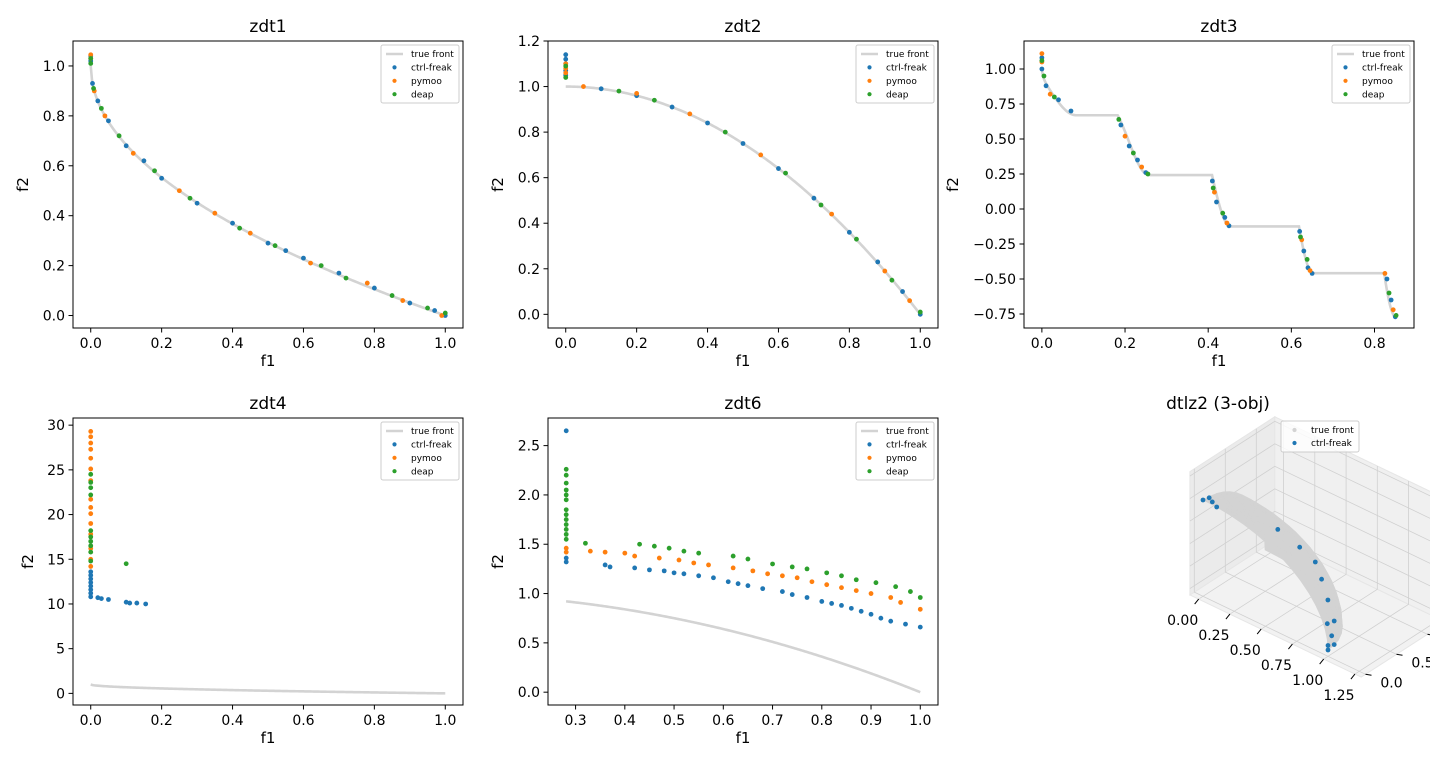 The width and height of the screenshot is (1430, 770). I want to click on y-tick-label: 2.0, so click(529, 496).